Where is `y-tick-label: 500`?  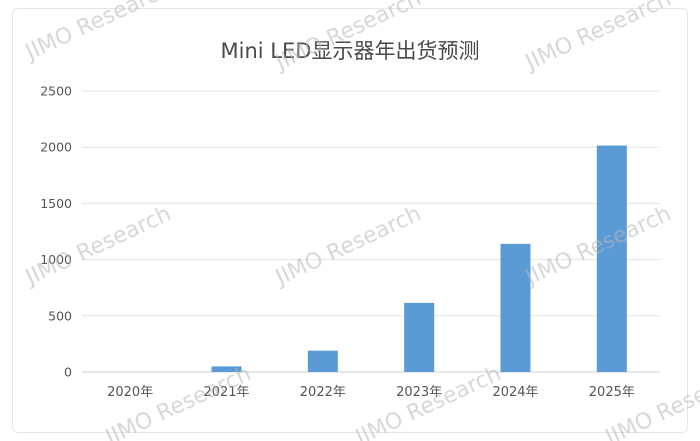 y-tick-label: 500 is located at coordinates (60, 315).